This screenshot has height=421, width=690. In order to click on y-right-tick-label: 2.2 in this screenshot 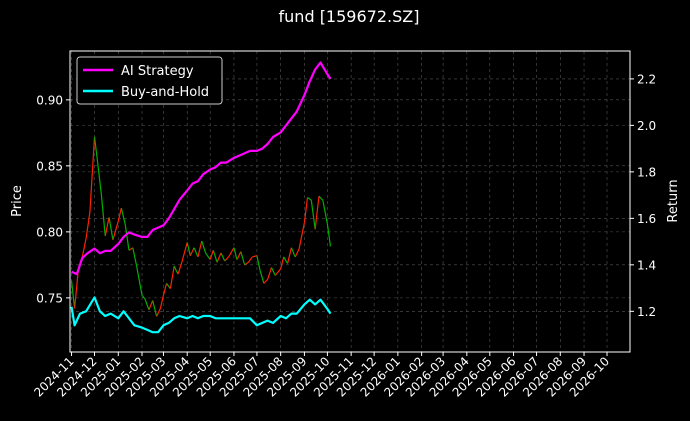, I will do `click(646, 79)`.